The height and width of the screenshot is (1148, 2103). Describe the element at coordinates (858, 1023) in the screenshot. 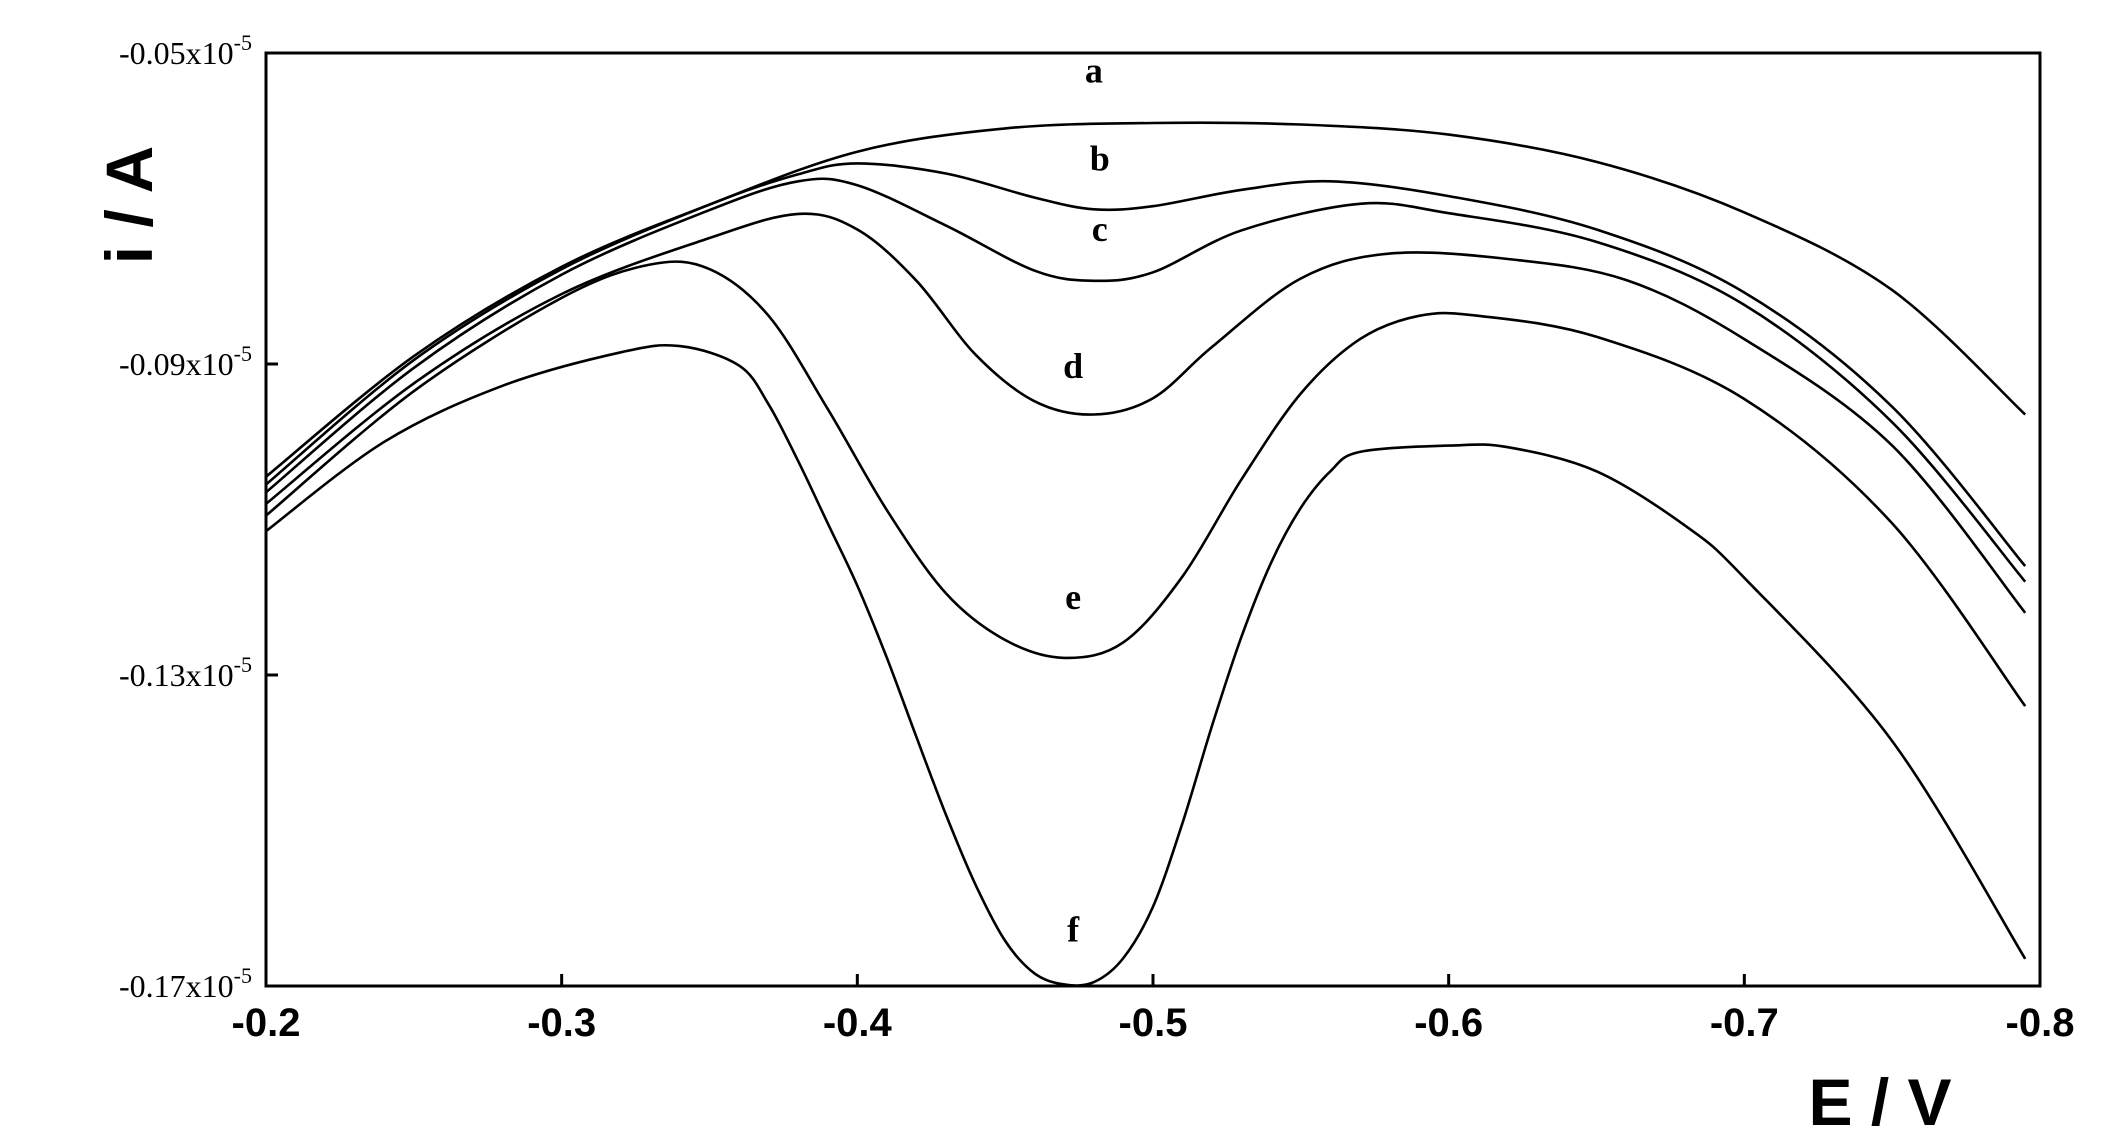

I see `x-tick-label: -0.4` at that location.